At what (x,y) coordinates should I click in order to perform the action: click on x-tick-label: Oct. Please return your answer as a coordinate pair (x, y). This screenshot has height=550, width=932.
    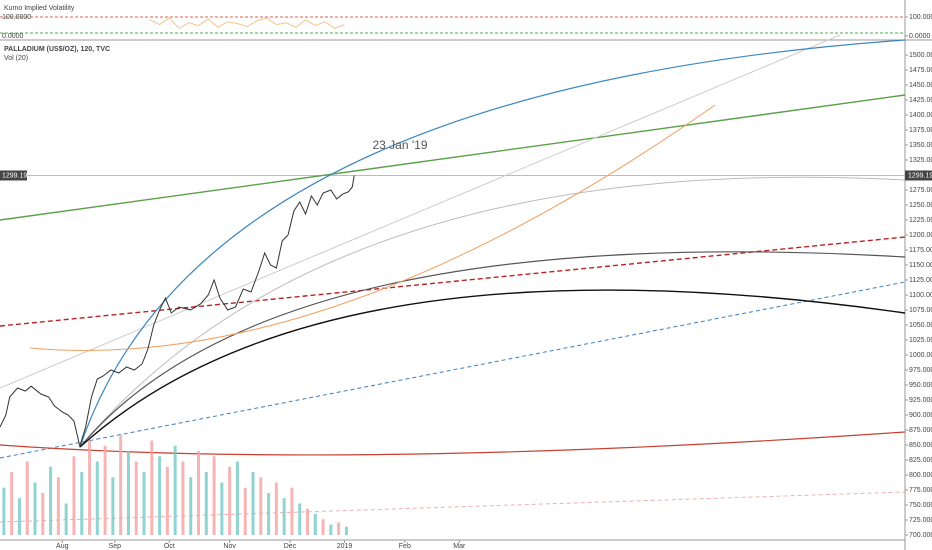
    Looking at the image, I should click on (169, 546).